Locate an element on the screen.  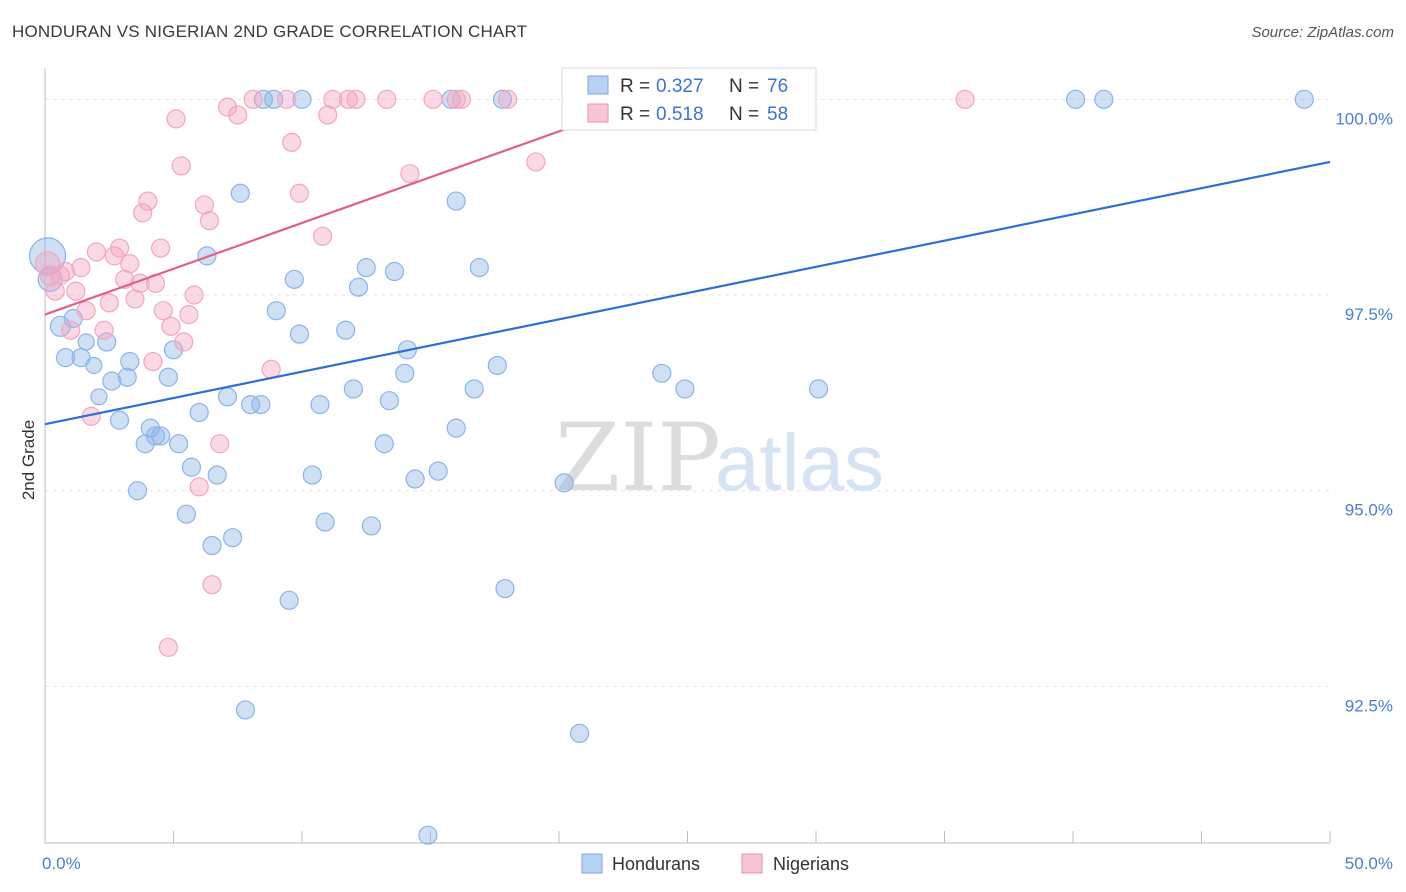
x-tick-labels: 0.0% 50.0% is located at coordinates (717, 863).